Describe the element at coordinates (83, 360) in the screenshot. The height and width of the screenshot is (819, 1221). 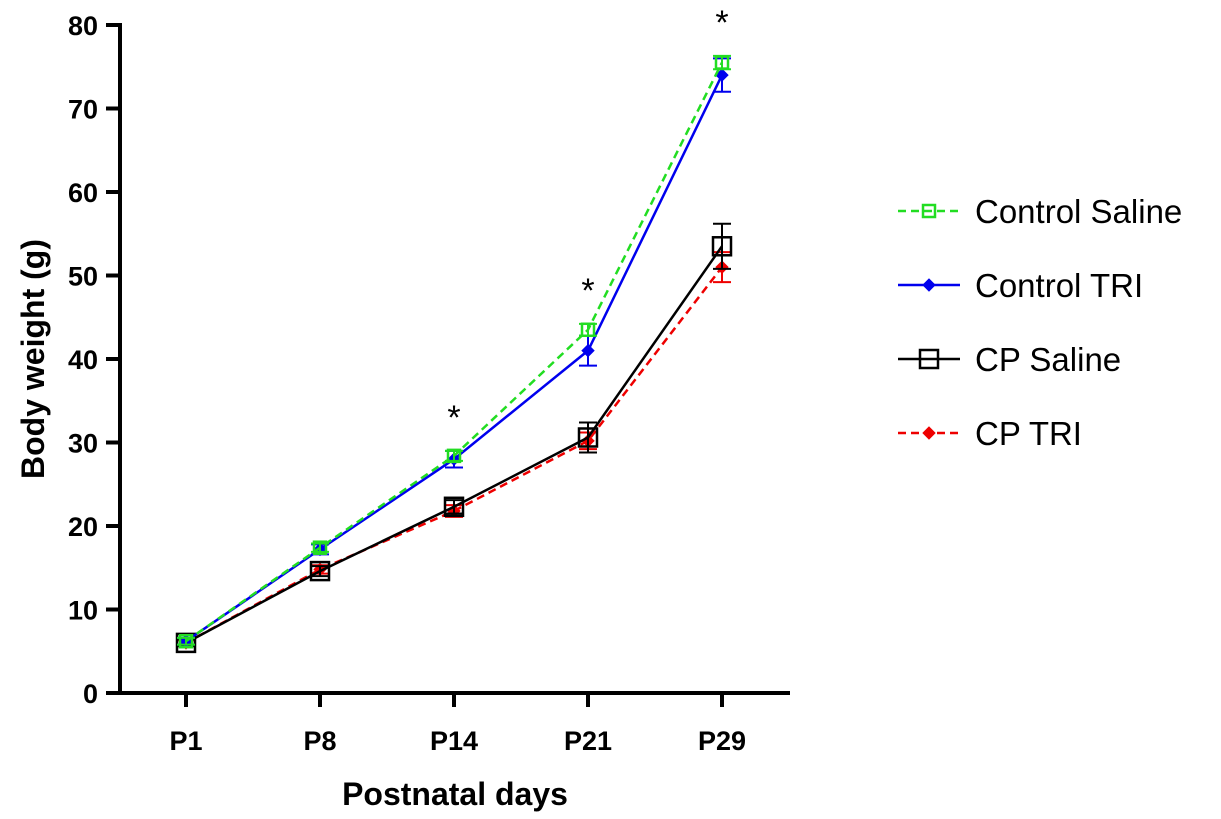
I see `y-tick-label: 40` at that location.